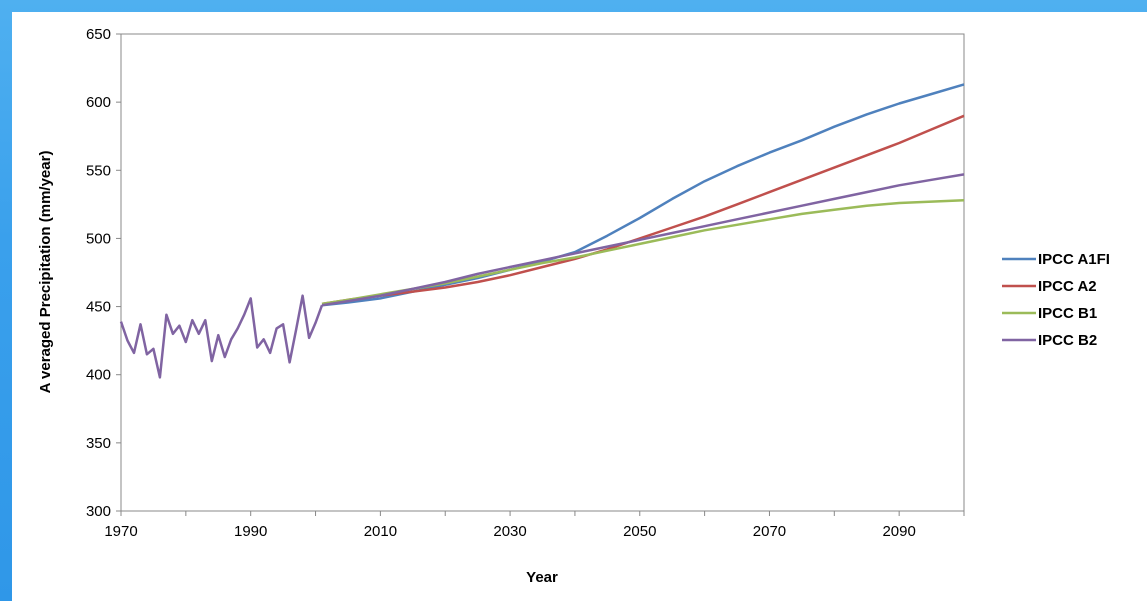  Describe the element at coordinates (1074, 259) in the screenshot. I see `legend-label: IPCC A1FI` at that location.